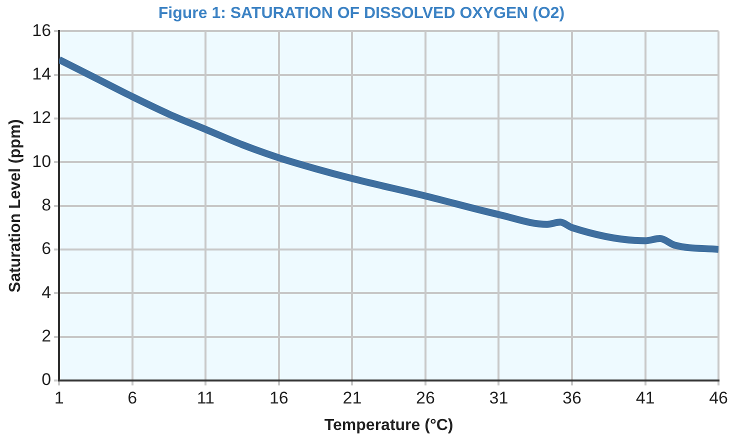 This screenshot has width=731, height=441. Describe the element at coordinates (42, 30) in the screenshot. I see `y-tick-label: 16` at that location.